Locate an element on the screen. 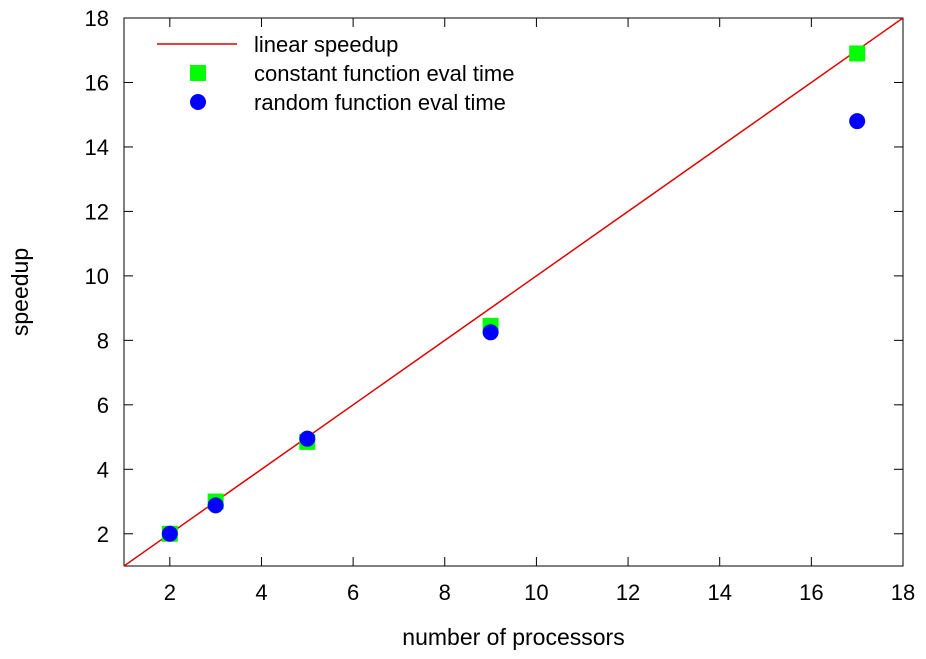 The width and height of the screenshot is (926, 659). x-tick-label: 10 is located at coordinates (536, 592).